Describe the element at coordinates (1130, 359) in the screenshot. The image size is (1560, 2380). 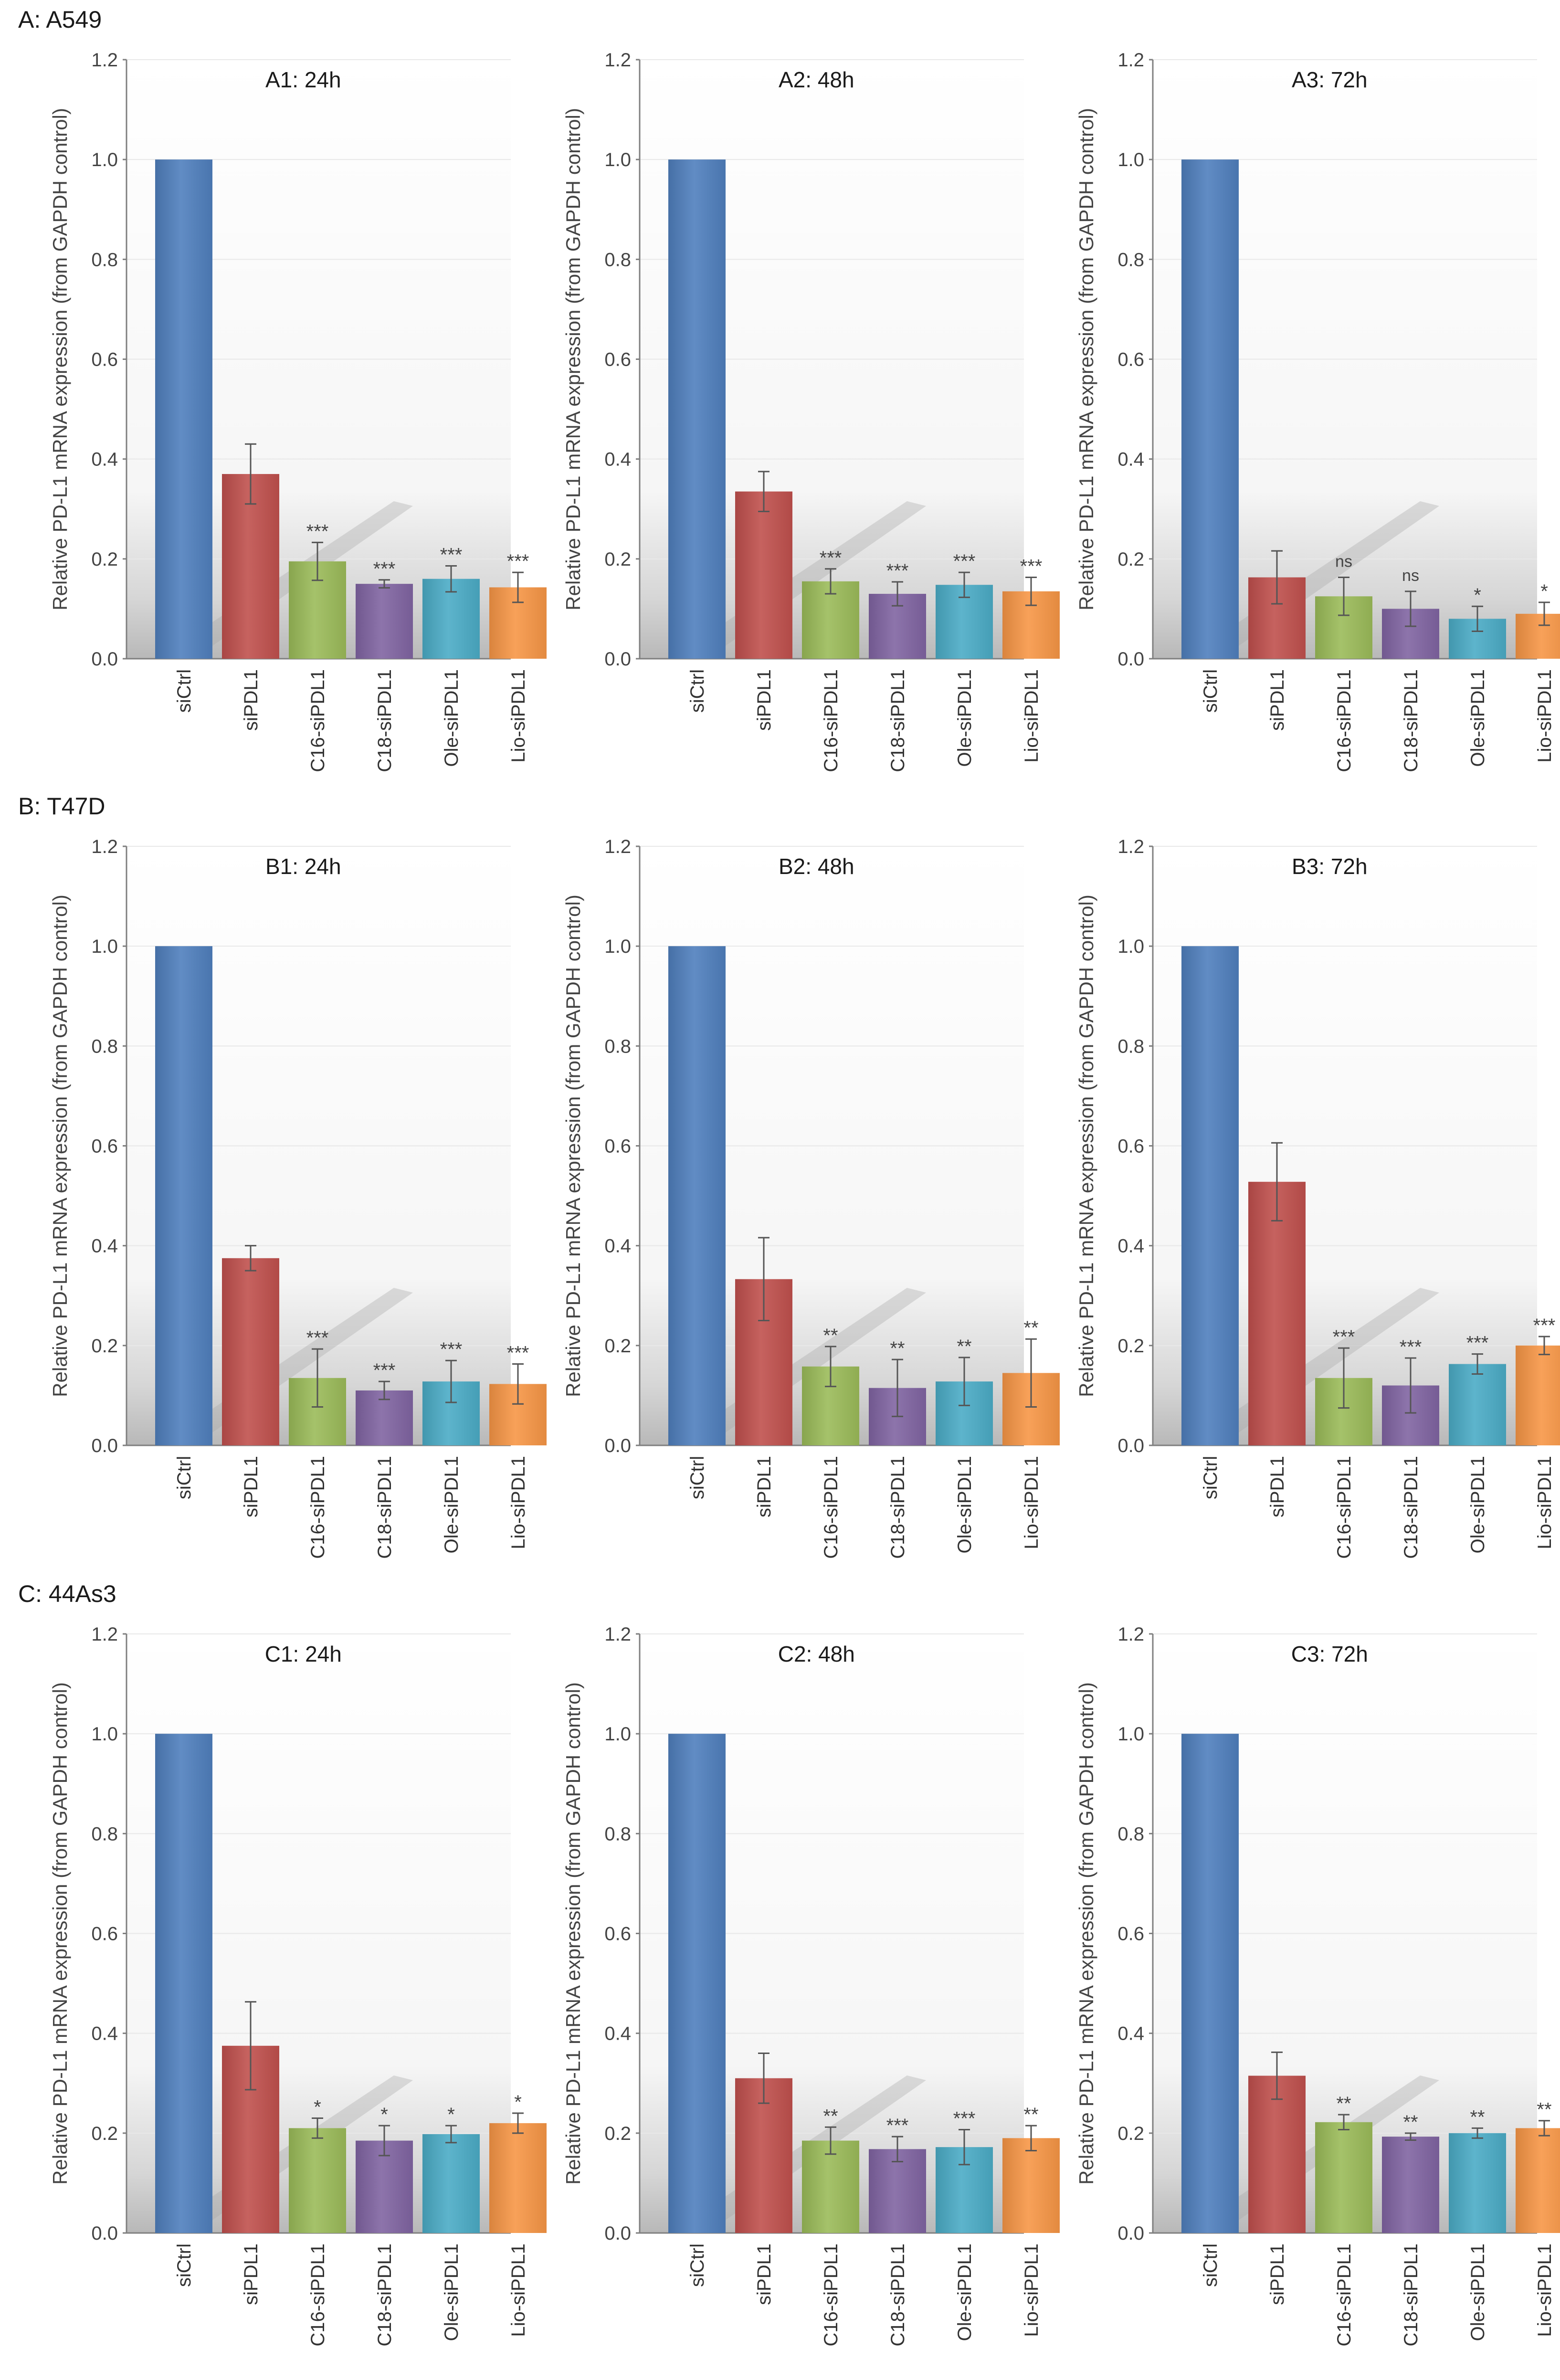
I see `chart-3-ytick-label: 0.6` at that location.